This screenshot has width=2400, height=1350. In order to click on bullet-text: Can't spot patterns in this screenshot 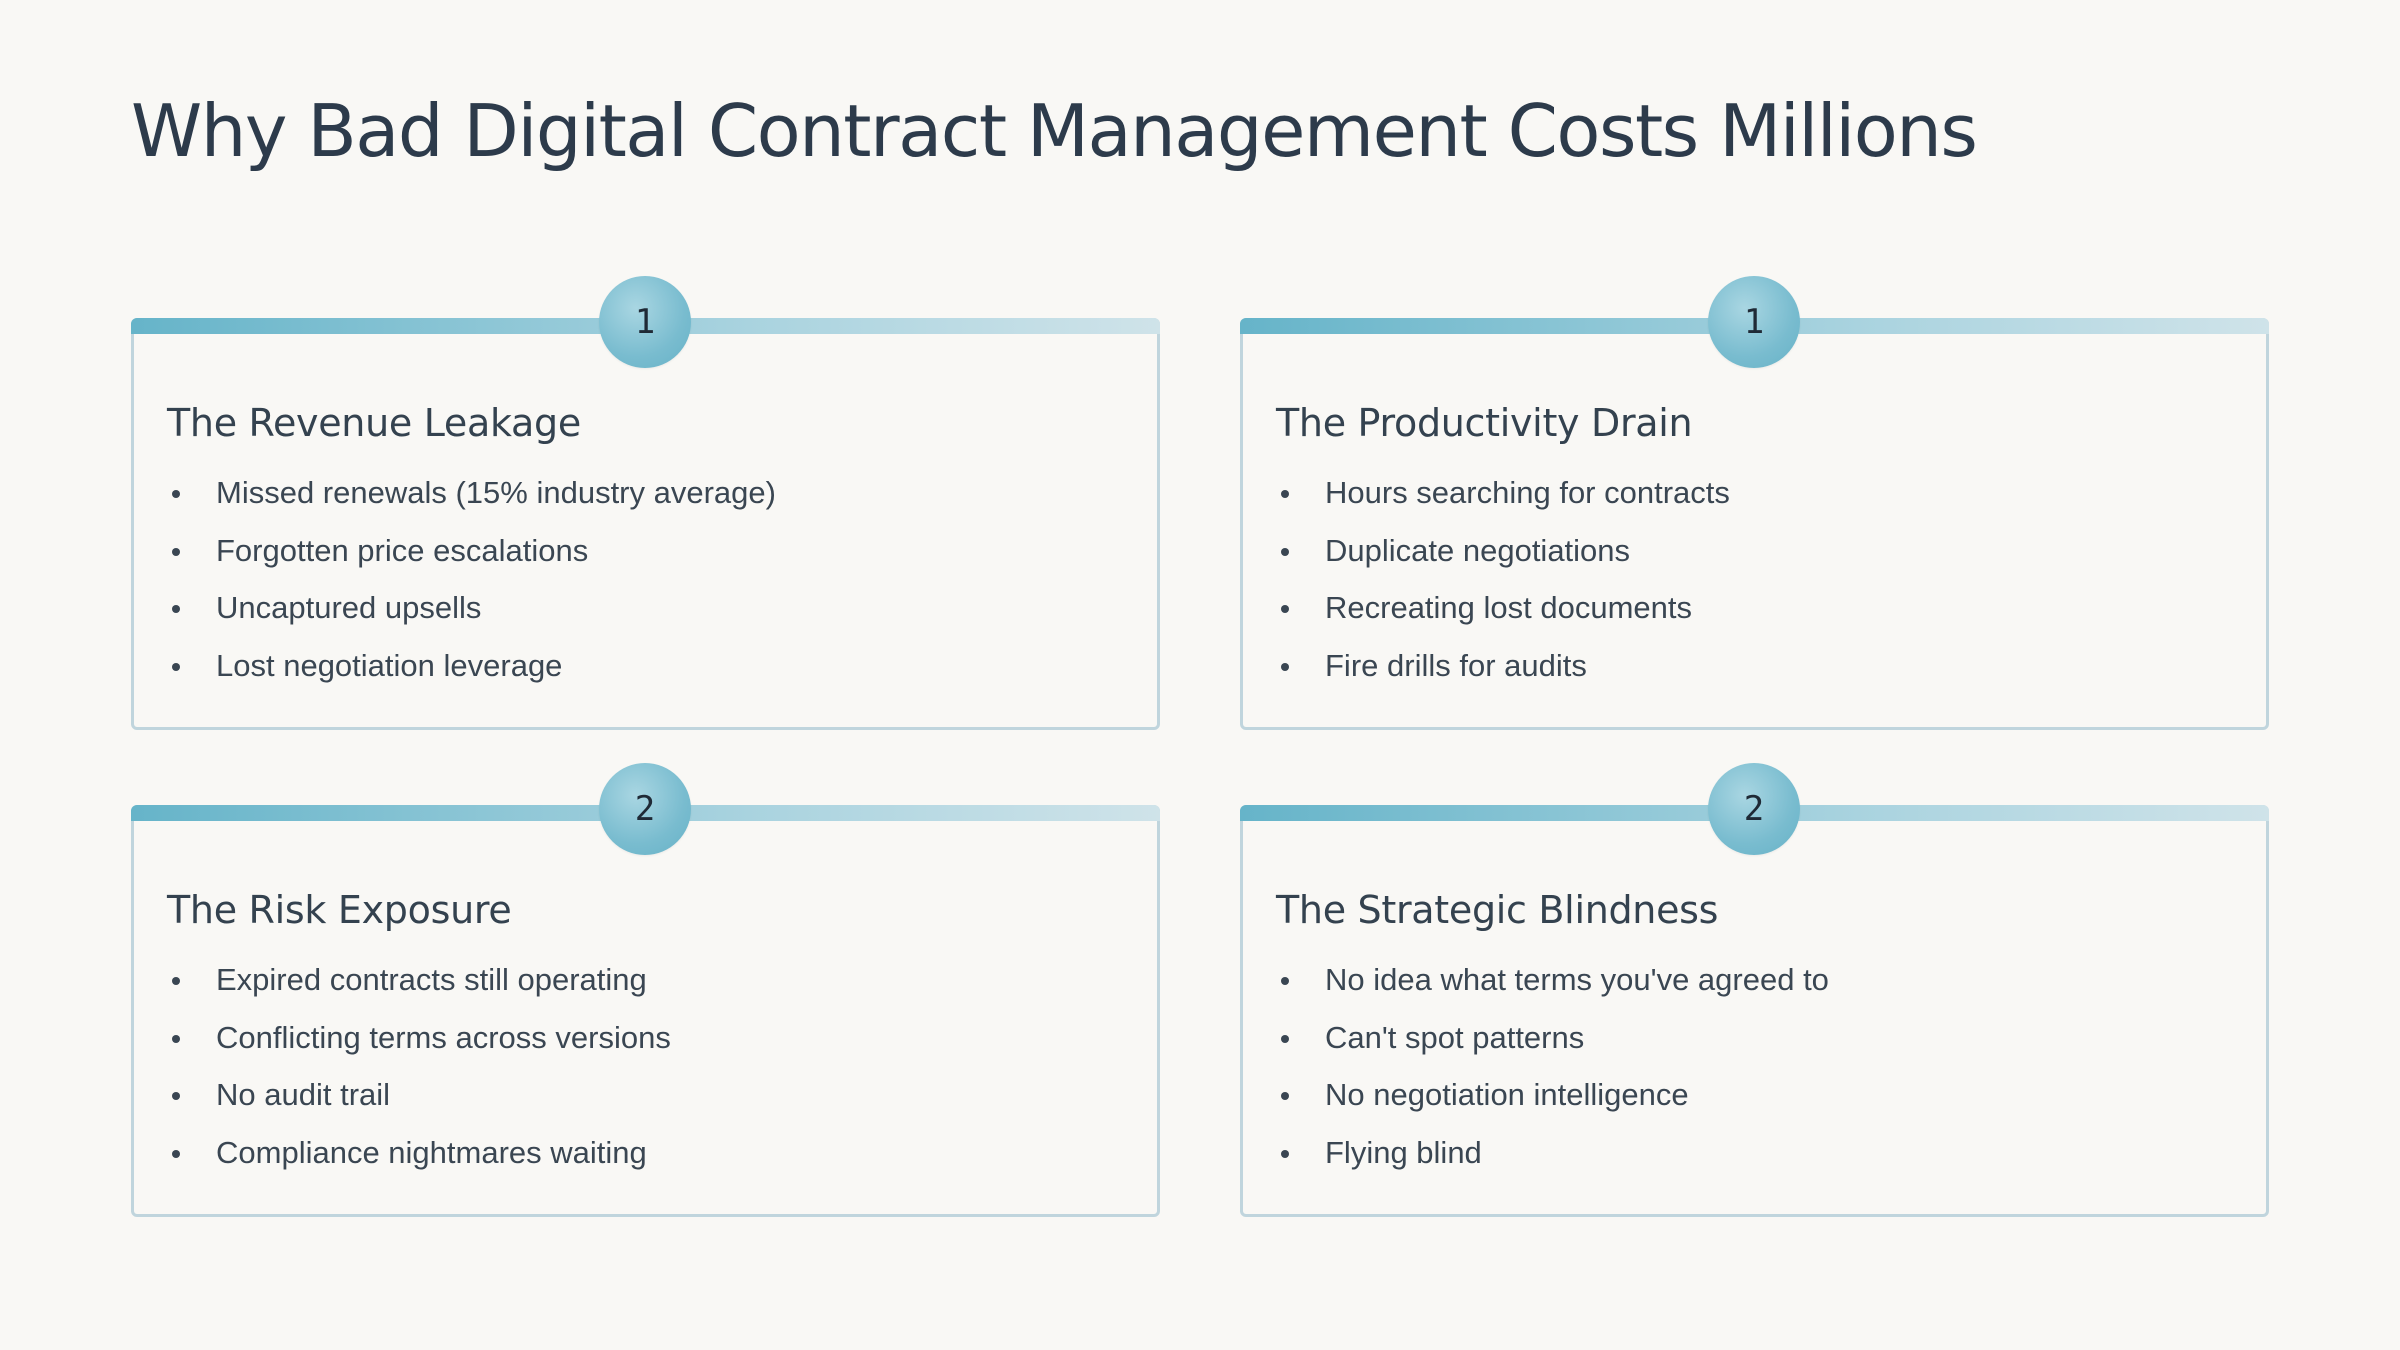, I will do `click(1455, 1037)`.